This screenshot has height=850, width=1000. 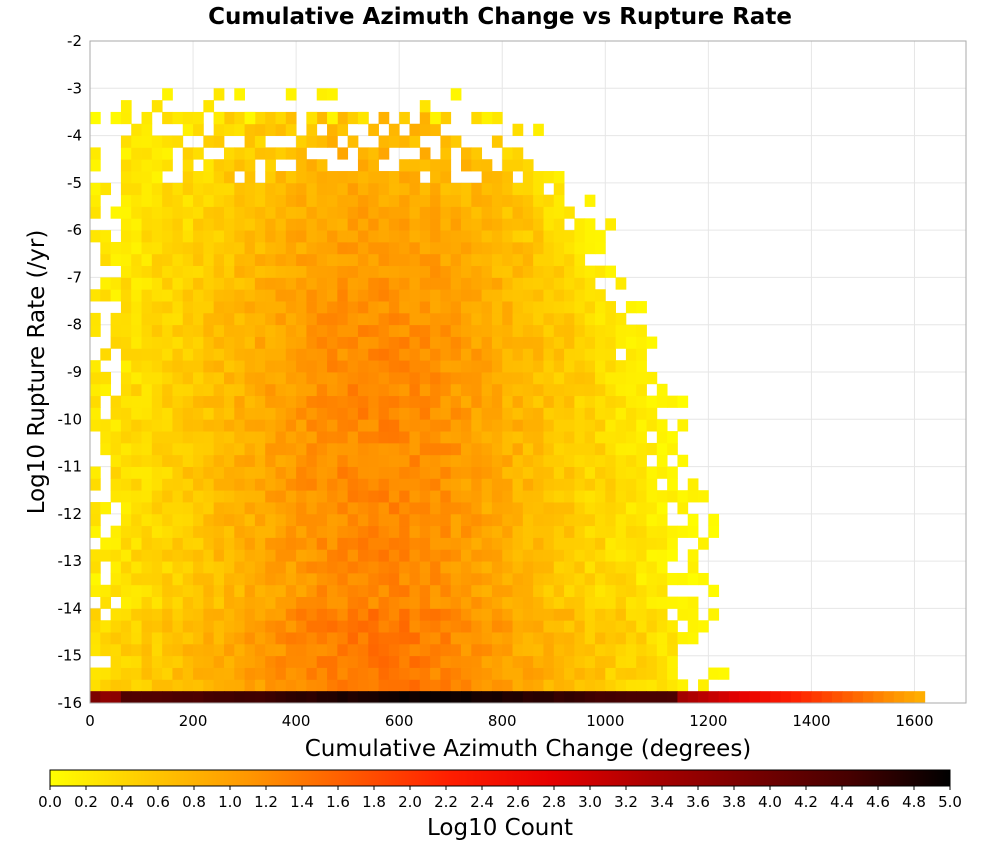 I want to click on colorbar-tick-label: 0.0, so click(x=50, y=802).